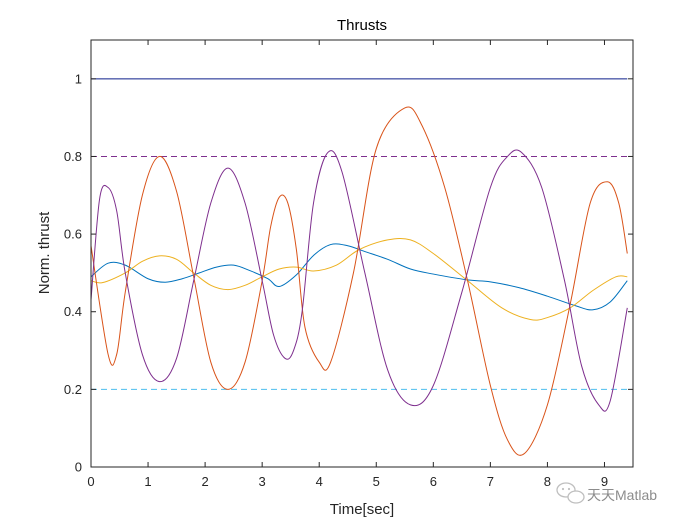 The height and width of the screenshot is (525, 700). What do you see at coordinates (362, 509) in the screenshot?
I see `x-axis-label: Time[sec]` at bounding box center [362, 509].